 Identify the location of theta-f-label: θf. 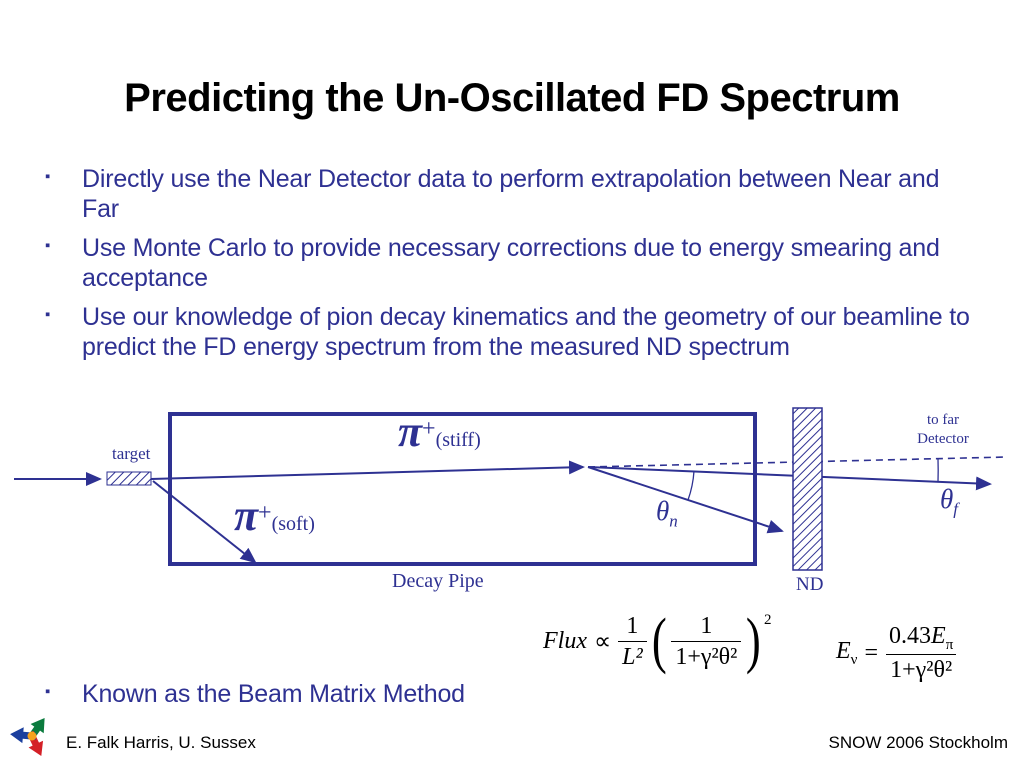
(949, 501).